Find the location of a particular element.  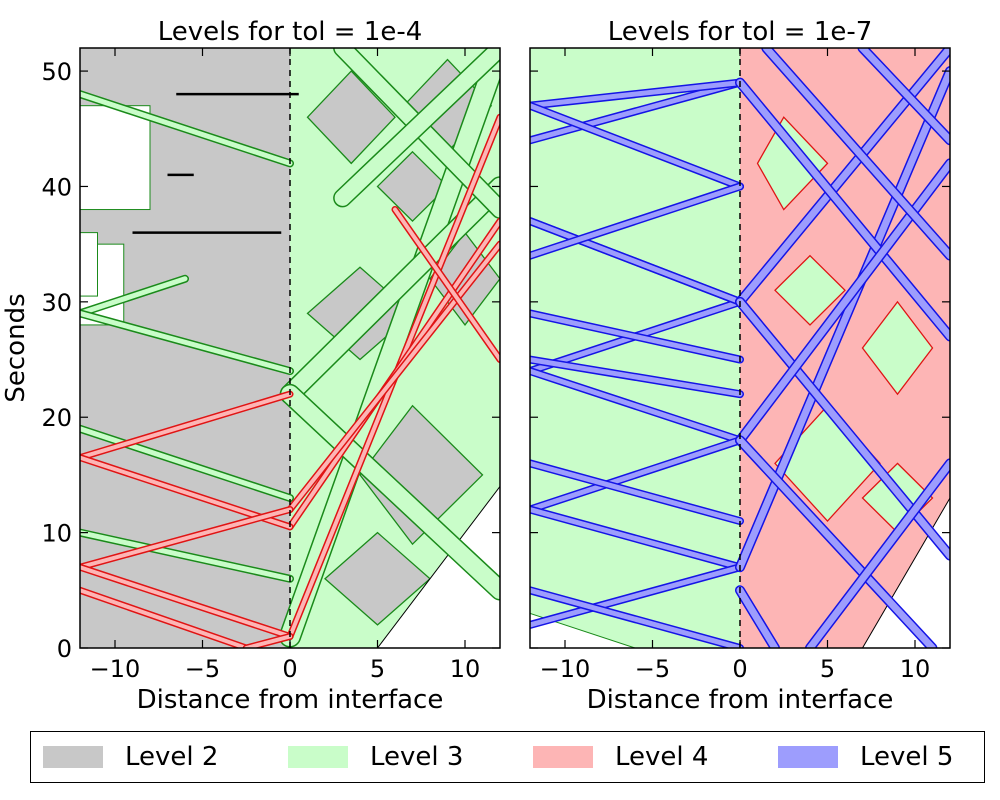

legend-label-level-3: Level 3 is located at coordinates (417, 757).